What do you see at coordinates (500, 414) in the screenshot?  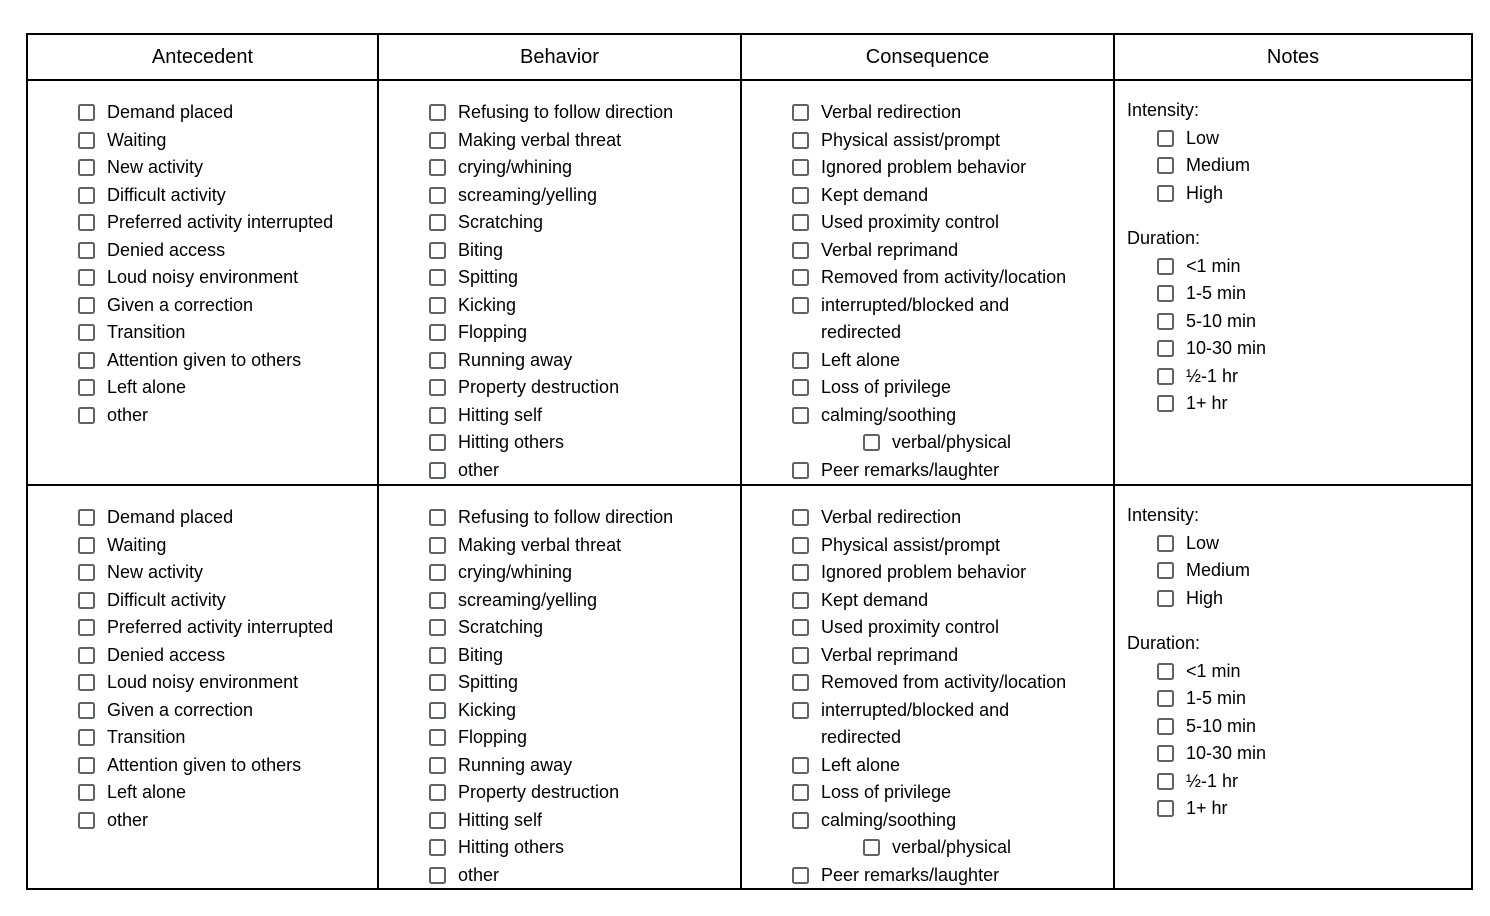 I see `checkbox-label: Hitting self` at bounding box center [500, 414].